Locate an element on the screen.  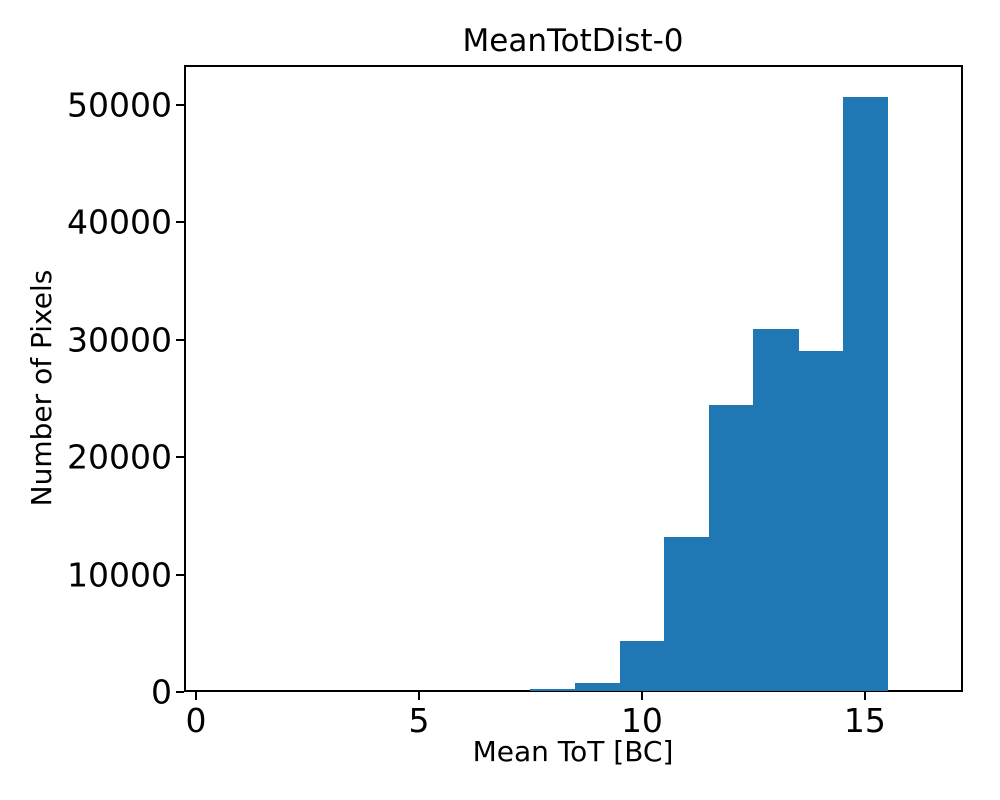
y-tick-label: 10000 is located at coordinates (119, 575).